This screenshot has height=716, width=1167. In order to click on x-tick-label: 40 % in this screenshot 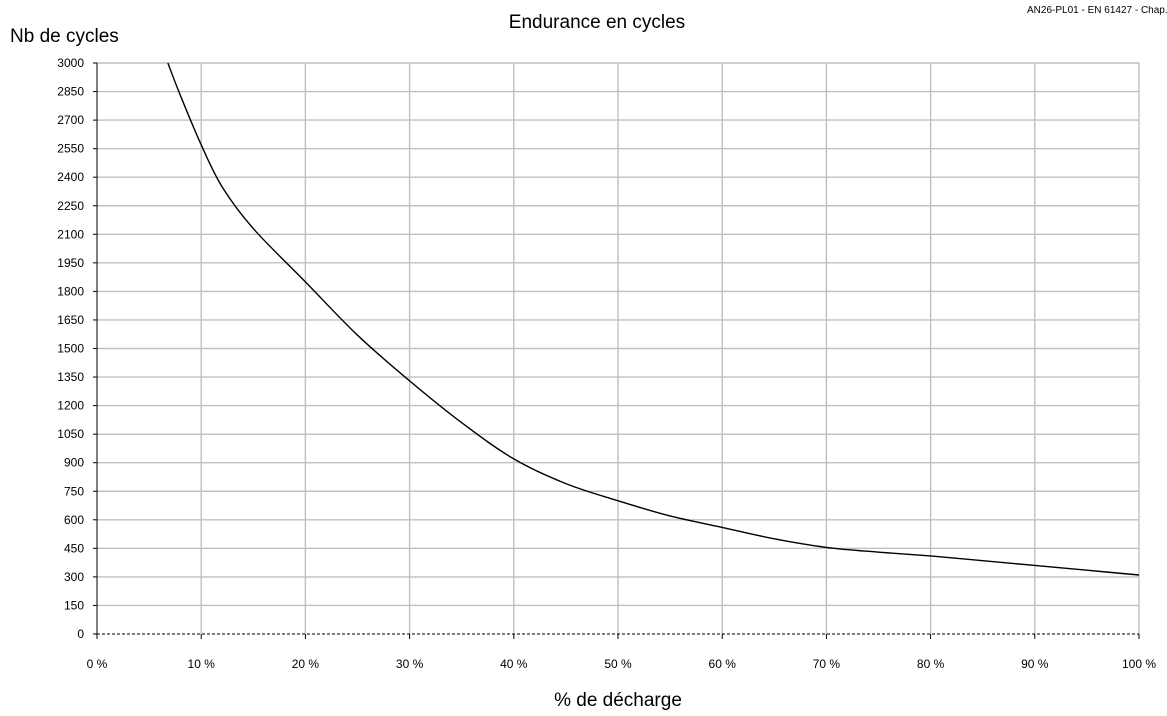, I will do `click(514, 664)`.